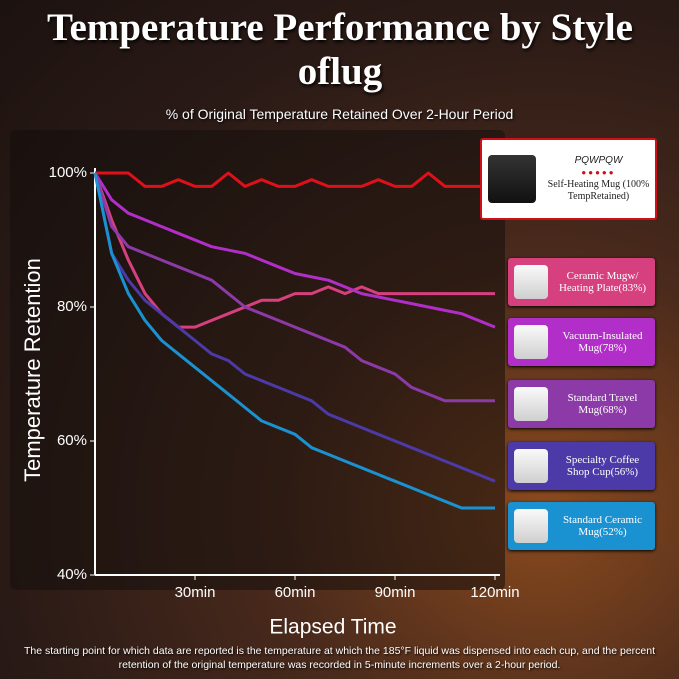 Image resolution: width=679 pixels, height=679 pixels. What do you see at coordinates (340, 49) in the screenshot?
I see `chart-title: Temperature Performance by Style oflug` at bounding box center [340, 49].